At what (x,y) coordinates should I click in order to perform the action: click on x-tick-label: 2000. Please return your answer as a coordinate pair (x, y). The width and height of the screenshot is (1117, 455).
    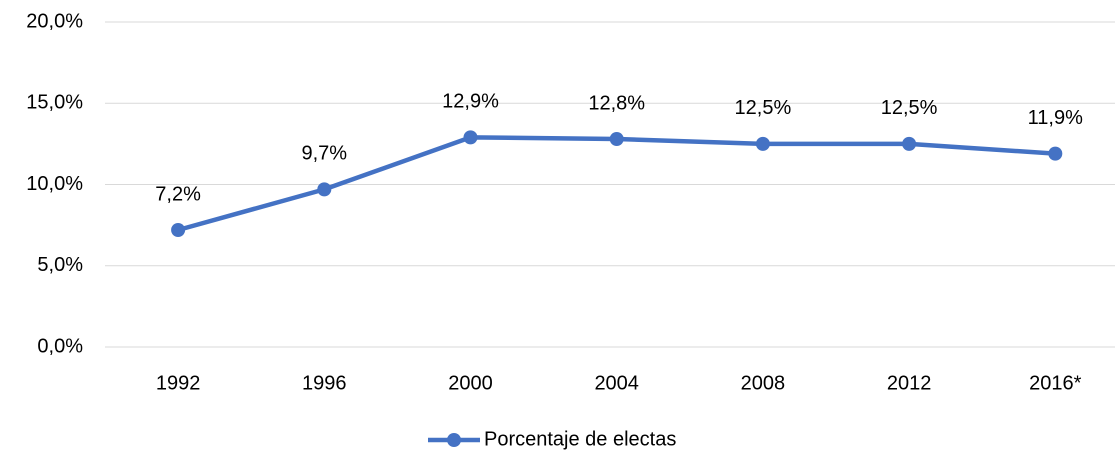
    Looking at the image, I should click on (470, 383).